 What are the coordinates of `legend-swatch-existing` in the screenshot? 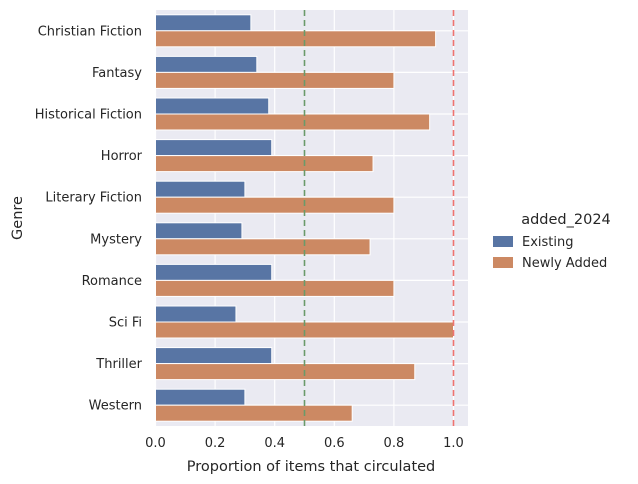 It's located at (503, 241).